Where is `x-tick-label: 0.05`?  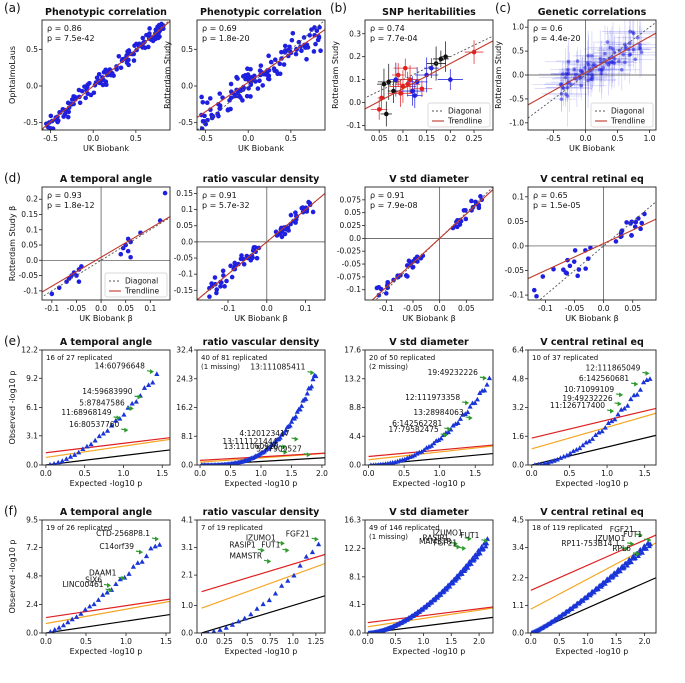 x-tick-label: 0.05 is located at coordinates (466, 308).